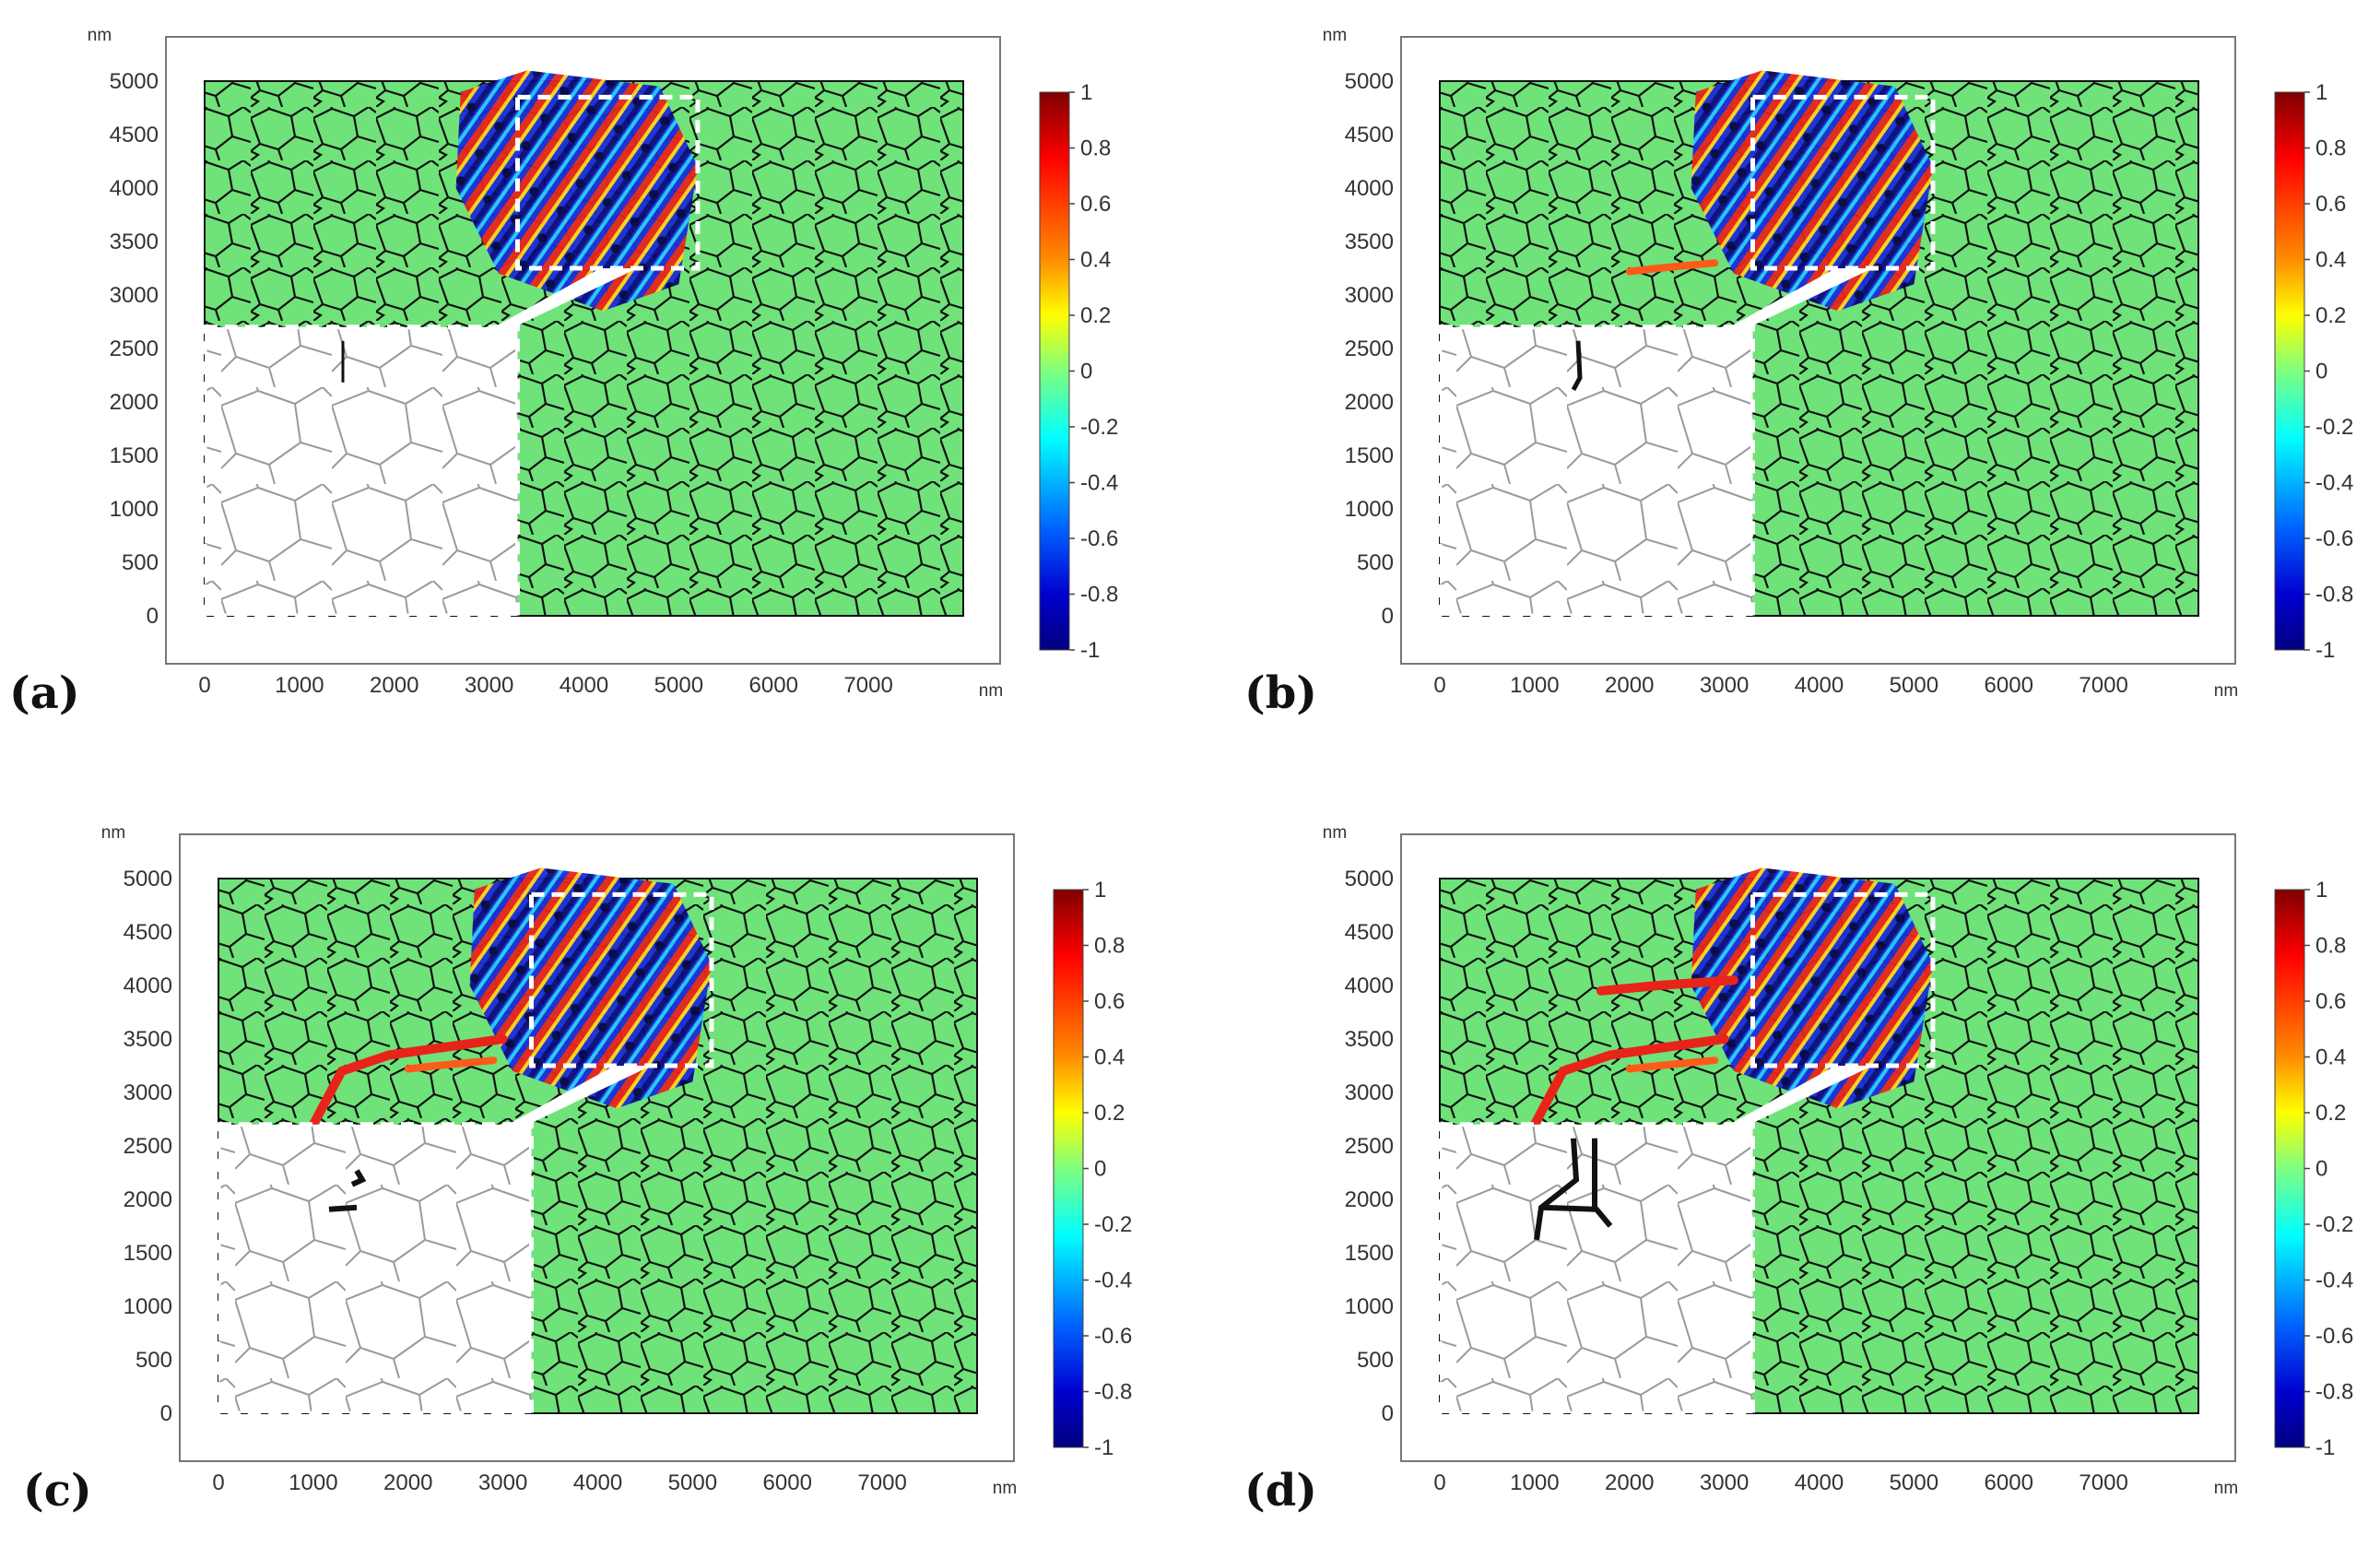 The width and height of the screenshot is (2380, 1546). Describe the element at coordinates (1369, 1092) in the screenshot. I see `y-tick-label: 3000` at that location.